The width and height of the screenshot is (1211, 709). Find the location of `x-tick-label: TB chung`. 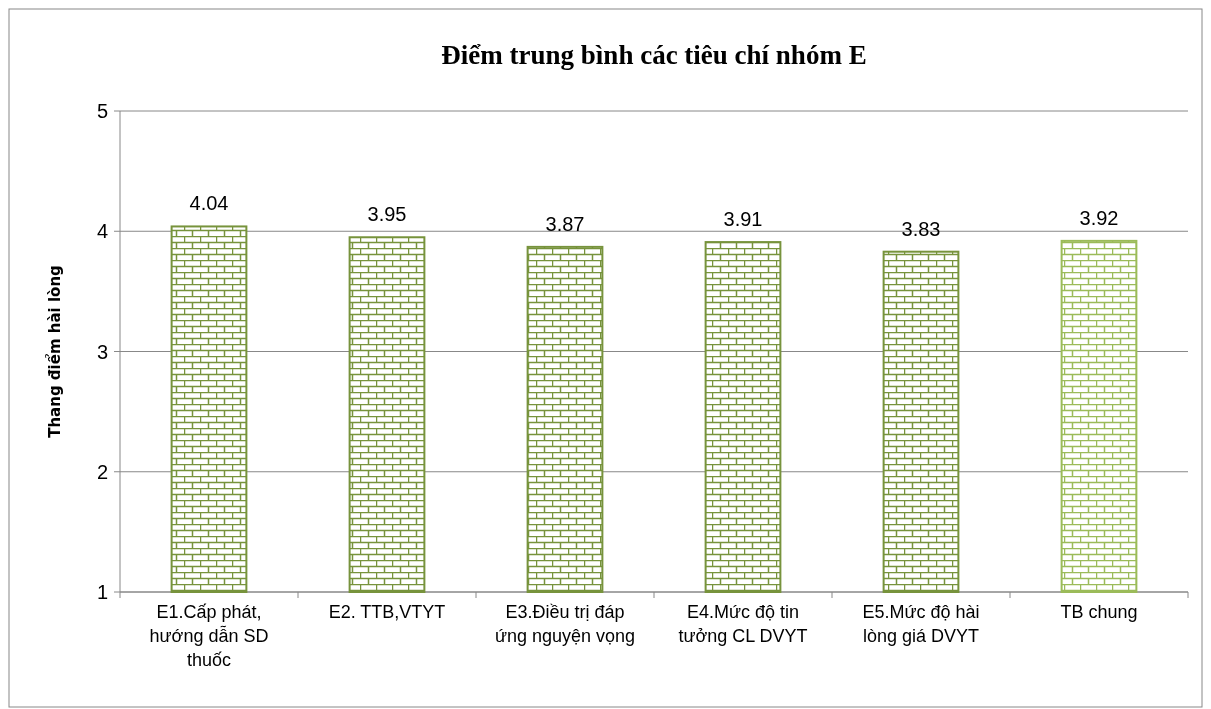

x-tick-label: TB chung is located at coordinates (1099, 612).